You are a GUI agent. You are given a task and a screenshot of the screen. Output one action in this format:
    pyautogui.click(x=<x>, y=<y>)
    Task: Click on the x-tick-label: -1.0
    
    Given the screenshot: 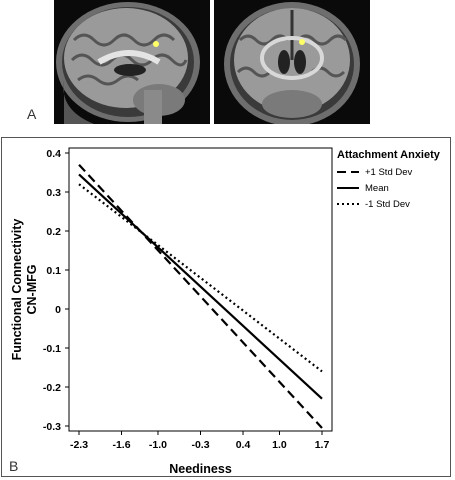 What is the action you would take?
    pyautogui.click(x=158, y=445)
    